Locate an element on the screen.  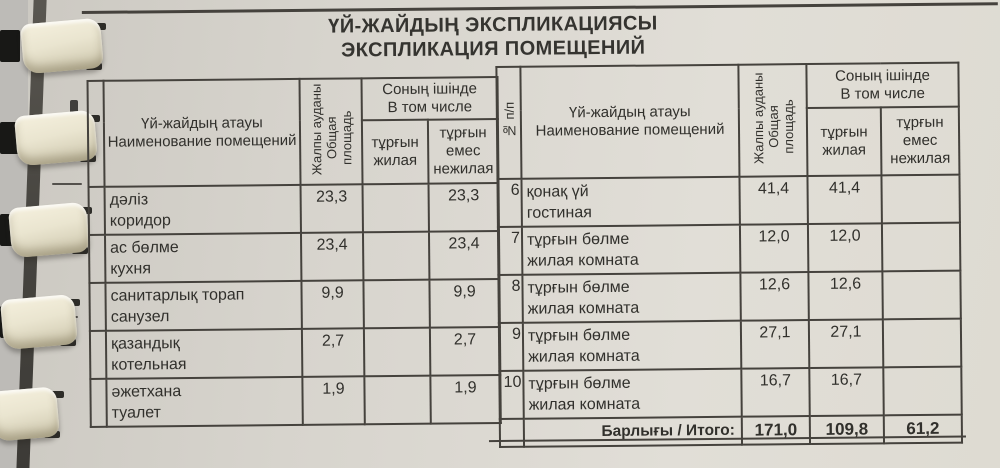
nonresidential-kk: тұрғын емес is located at coordinates (920, 131).